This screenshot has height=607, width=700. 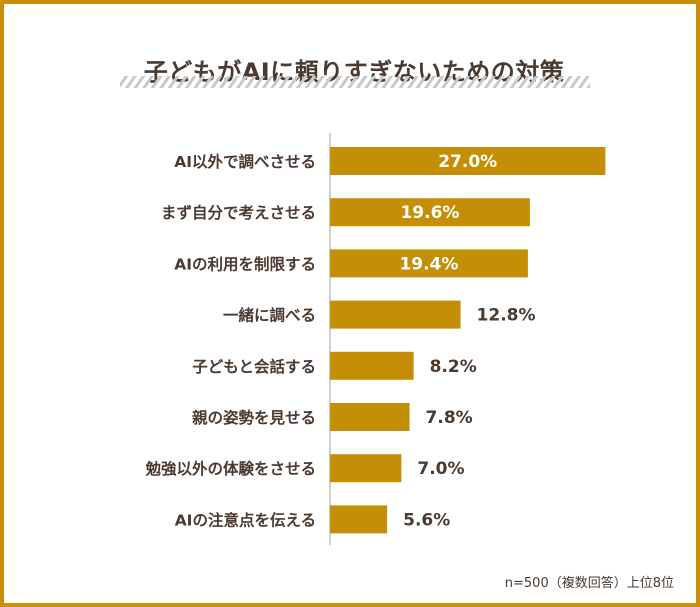 I want to click on category-label: 子どもと会話する, so click(x=254, y=366).